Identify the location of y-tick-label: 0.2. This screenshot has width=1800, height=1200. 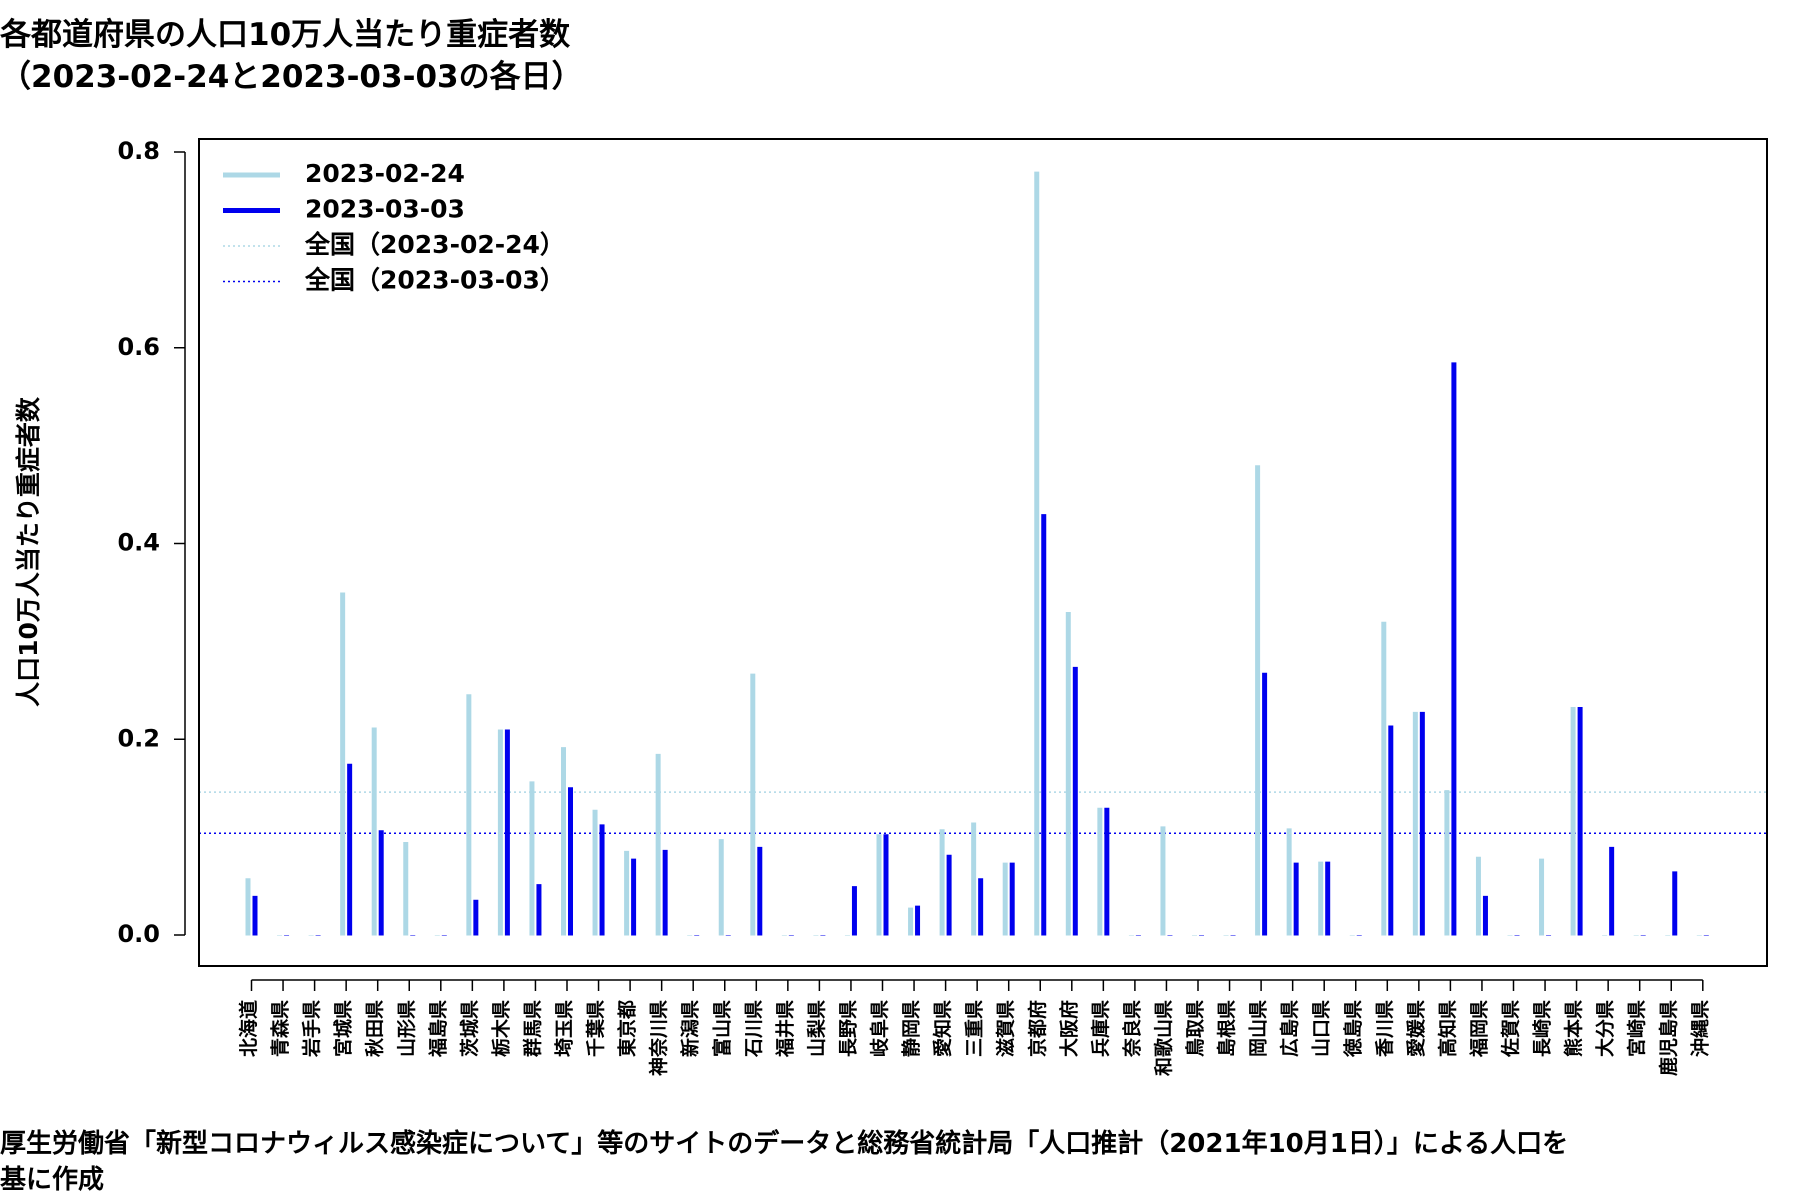
(138, 738).